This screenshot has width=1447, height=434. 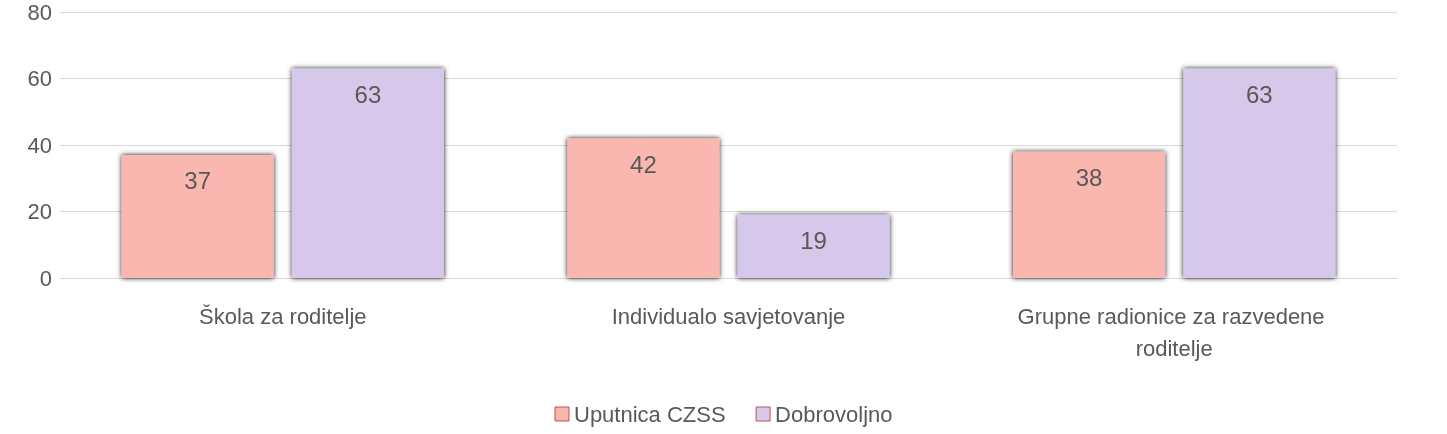 I want to click on y-tick-label: 40, so click(x=39, y=145).